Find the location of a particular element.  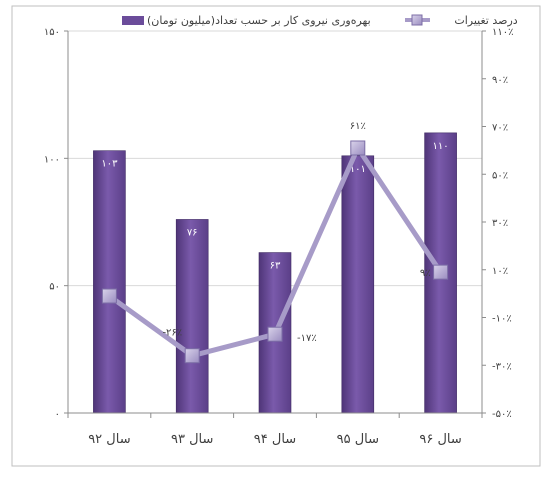

bar-data-label: ۱۰۱ is located at coordinates (358, 169).